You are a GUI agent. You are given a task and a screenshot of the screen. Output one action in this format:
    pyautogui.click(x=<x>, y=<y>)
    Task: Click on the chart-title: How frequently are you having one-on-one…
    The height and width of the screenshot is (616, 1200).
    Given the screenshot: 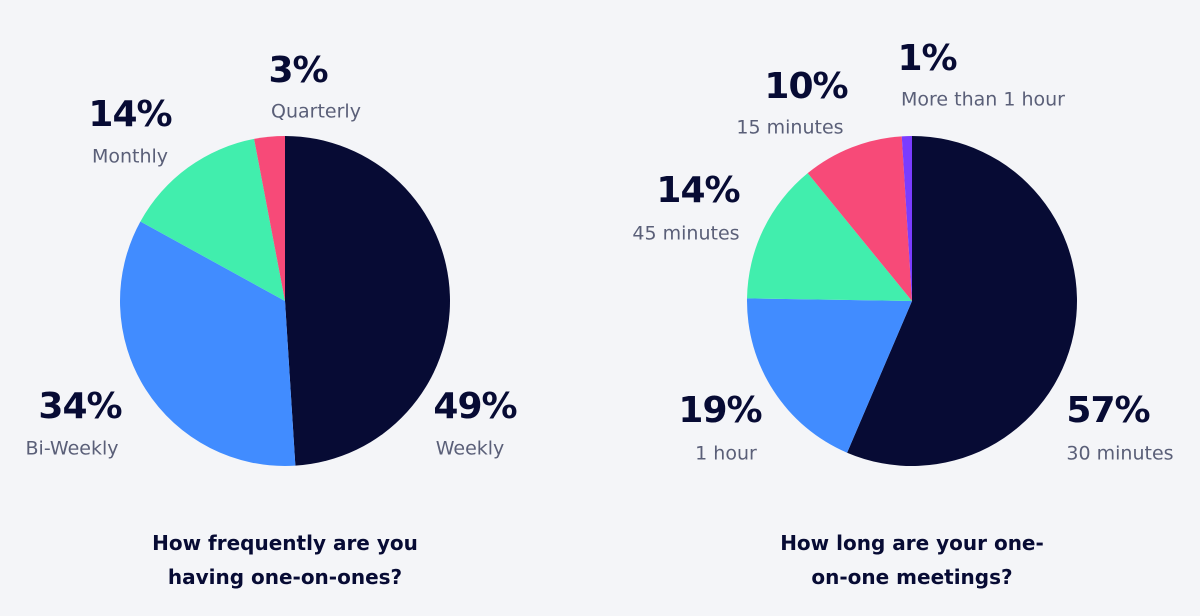 What is the action you would take?
    pyautogui.click(x=285, y=560)
    